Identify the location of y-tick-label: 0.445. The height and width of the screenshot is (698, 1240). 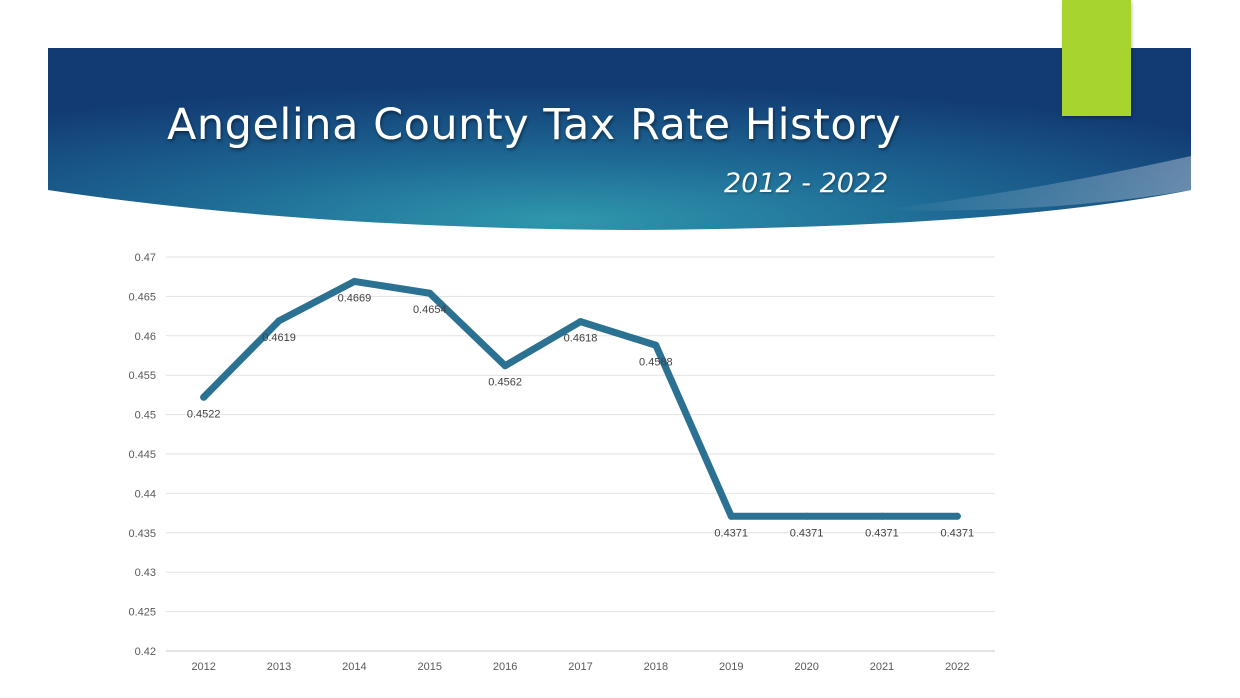
(142, 455).